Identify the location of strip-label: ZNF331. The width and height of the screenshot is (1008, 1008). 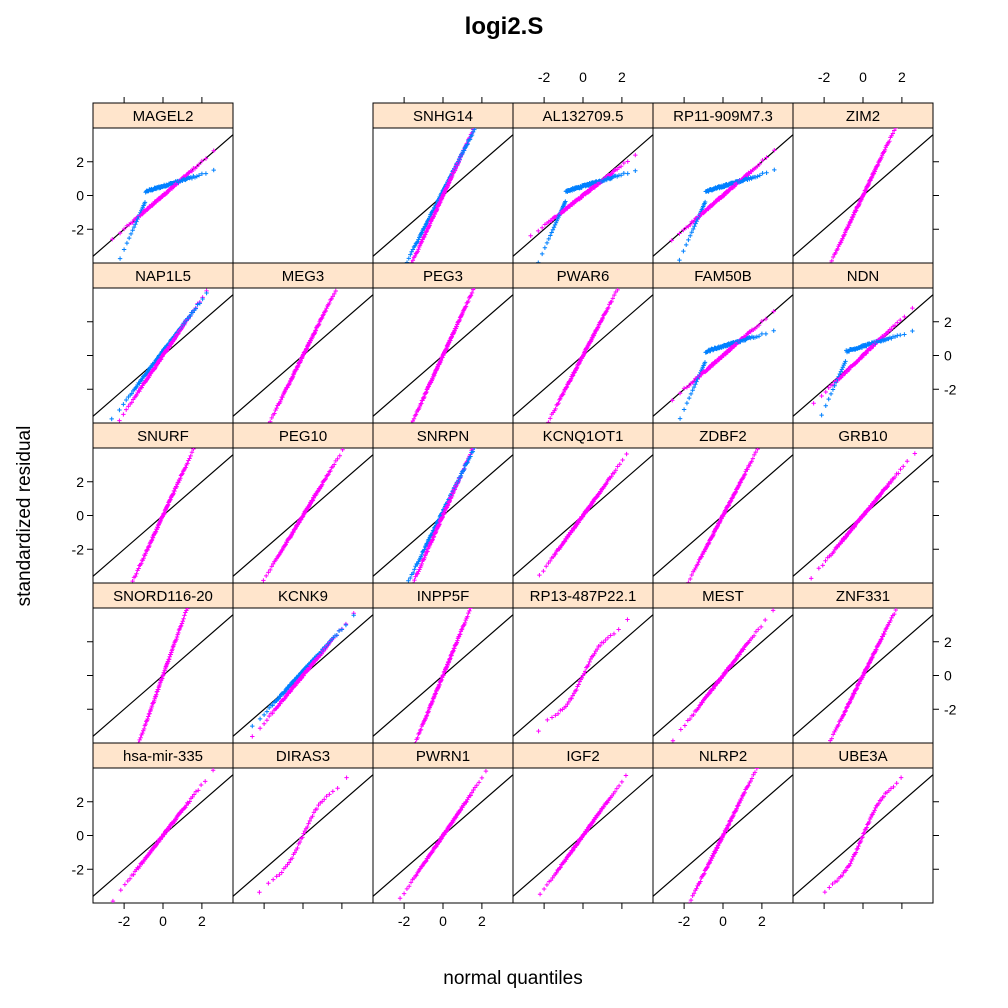
(863, 596).